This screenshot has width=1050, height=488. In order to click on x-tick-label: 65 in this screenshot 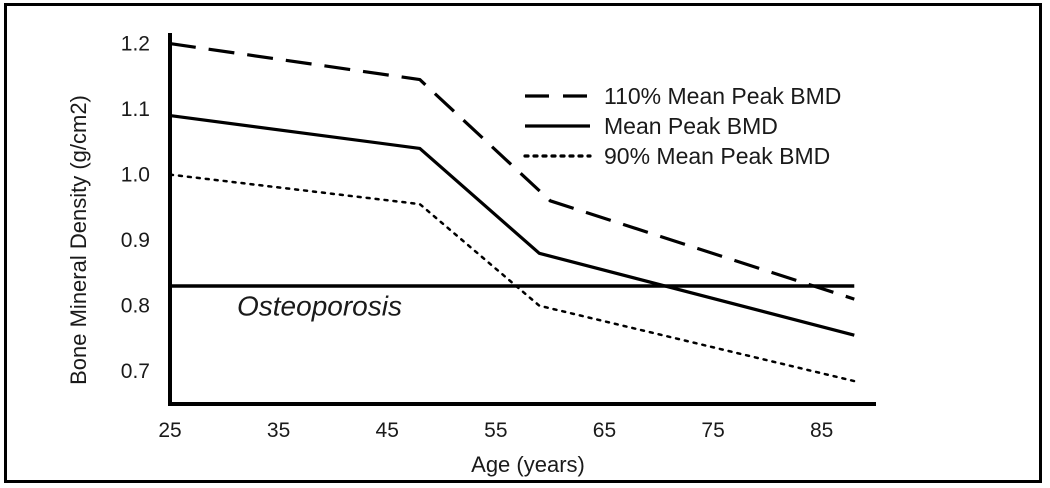, I will do `click(604, 430)`.